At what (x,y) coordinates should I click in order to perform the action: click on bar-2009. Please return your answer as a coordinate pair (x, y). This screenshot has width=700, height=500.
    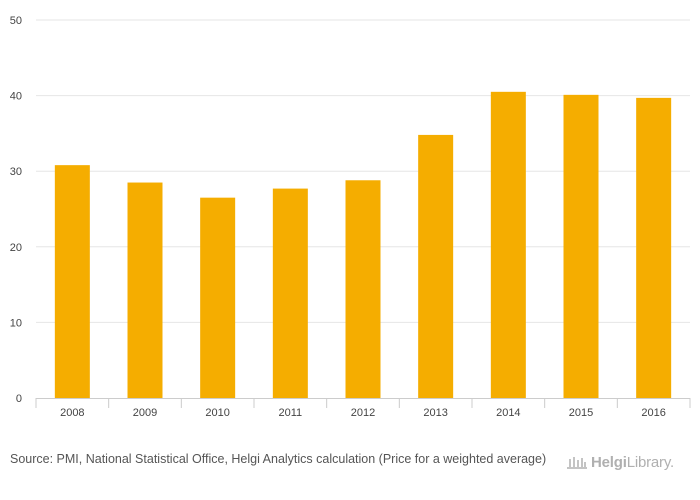
    Looking at the image, I should click on (145, 290).